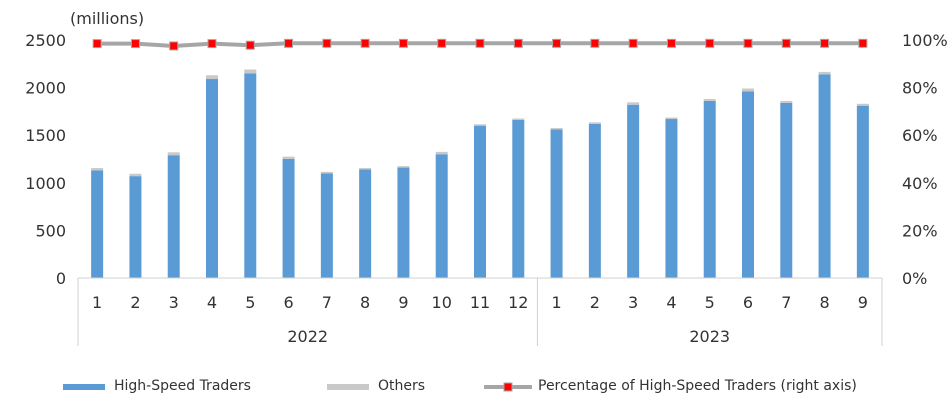 This screenshot has height=399, width=951. What do you see at coordinates (401, 386) in the screenshot?
I see `legend-label-others: Others` at bounding box center [401, 386].